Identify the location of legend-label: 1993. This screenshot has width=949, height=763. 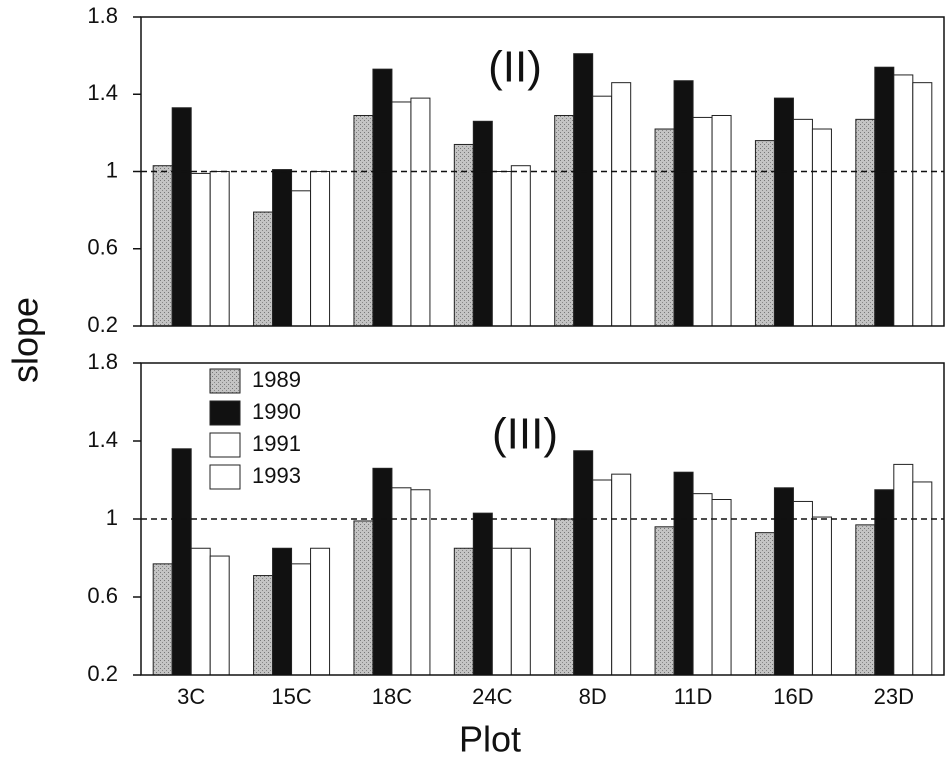
(276, 475).